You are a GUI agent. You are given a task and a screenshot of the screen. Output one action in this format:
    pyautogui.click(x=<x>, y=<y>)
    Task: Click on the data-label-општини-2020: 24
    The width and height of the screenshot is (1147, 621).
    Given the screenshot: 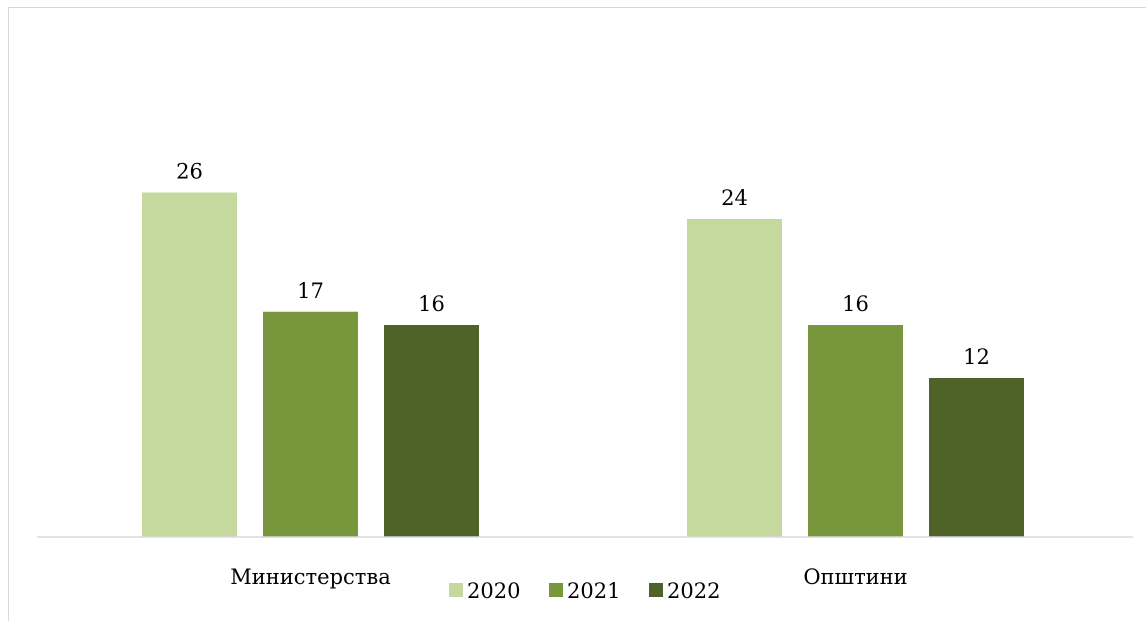 What is the action you would take?
    pyautogui.click(x=734, y=198)
    